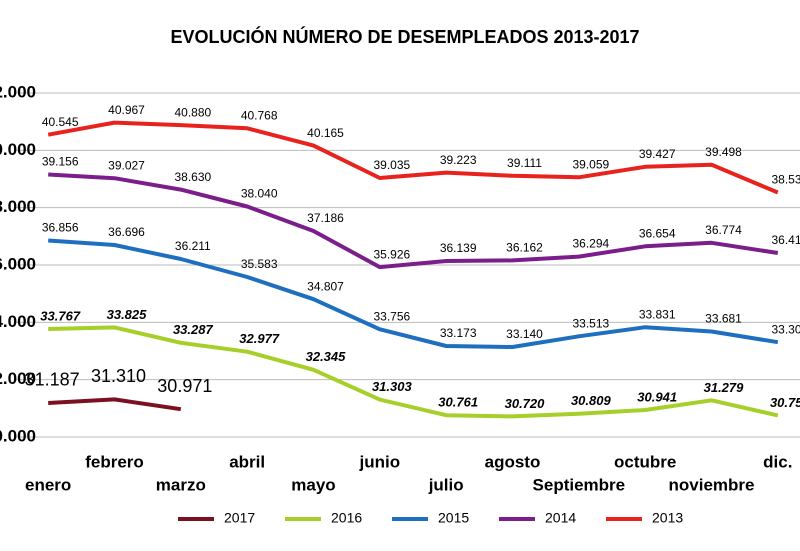 Image resolution: width=800 pixels, height=551 pixels. Describe the element at coordinates (785, 402) in the screenshot. I see `data-label: 30.753` at that location.